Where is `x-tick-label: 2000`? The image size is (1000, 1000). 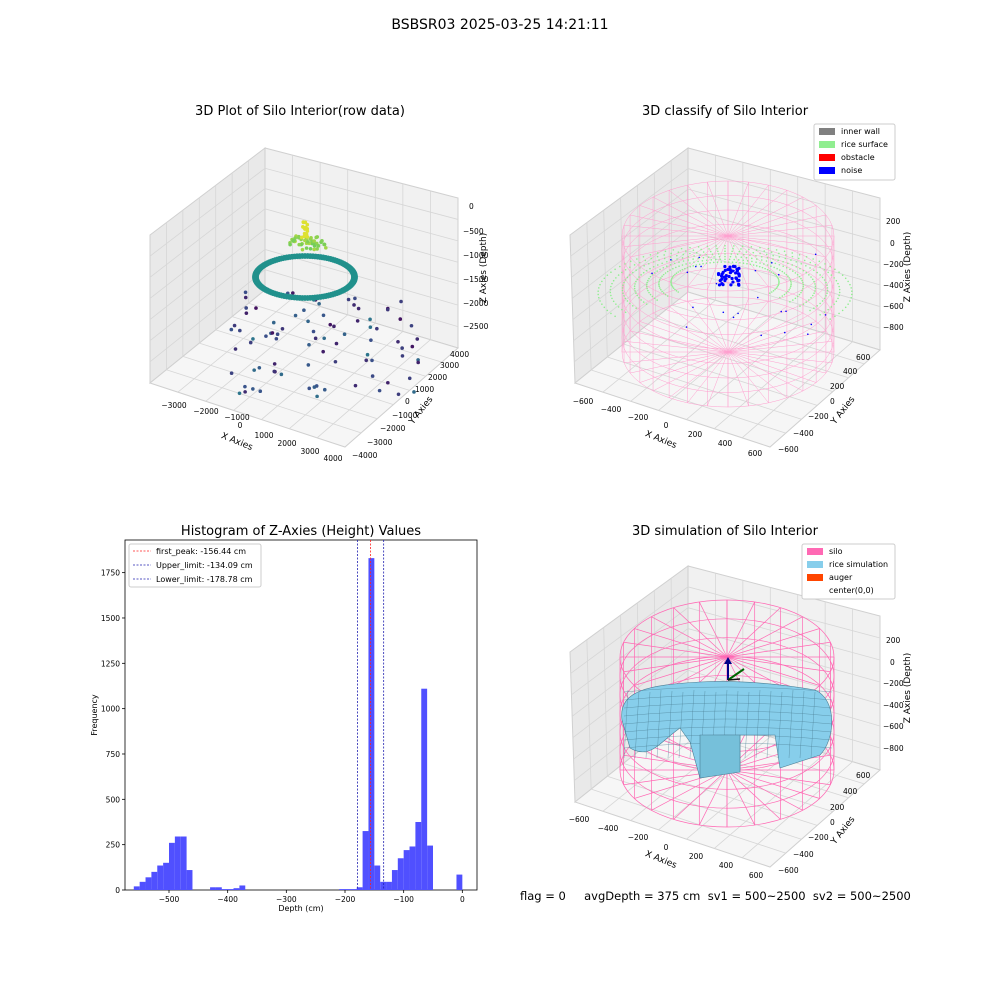
x-tick-label: 2000 is located at coordinates (286, 443).